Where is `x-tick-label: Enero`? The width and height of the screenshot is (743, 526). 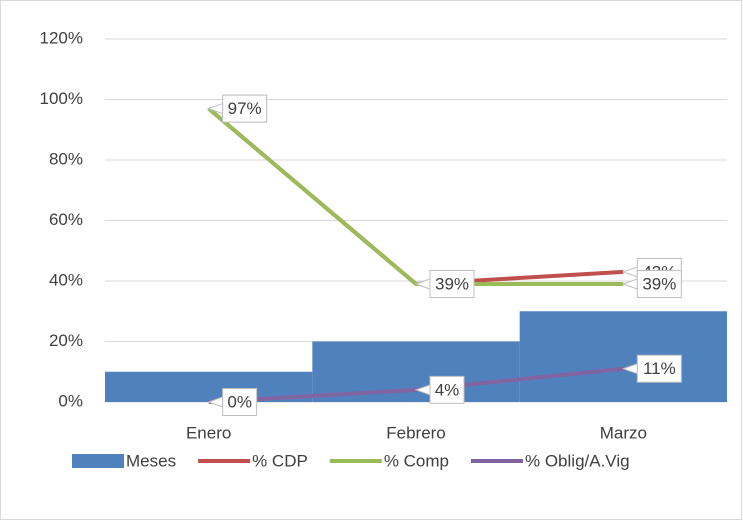 x-tick-label: Enero is located at coordinates (208, 432).